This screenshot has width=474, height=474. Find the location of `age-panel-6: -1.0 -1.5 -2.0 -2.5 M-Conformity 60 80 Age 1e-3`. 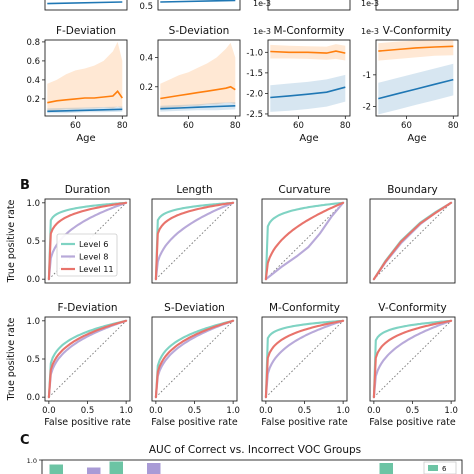

age-panel-6: -1.0 -1.5 -2.0 -2.5 M-Conformity 60 80 Age 1e-3 is located at coordinates (298, 84).